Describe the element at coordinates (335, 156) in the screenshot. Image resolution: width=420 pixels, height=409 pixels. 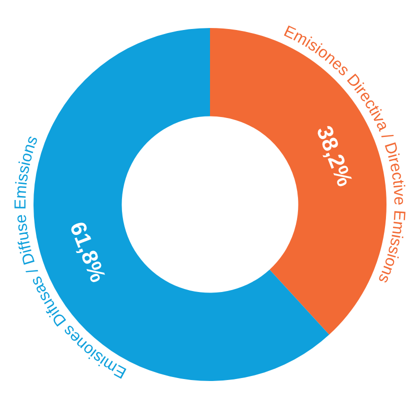
I see `data-label: 38,2%` at that location.